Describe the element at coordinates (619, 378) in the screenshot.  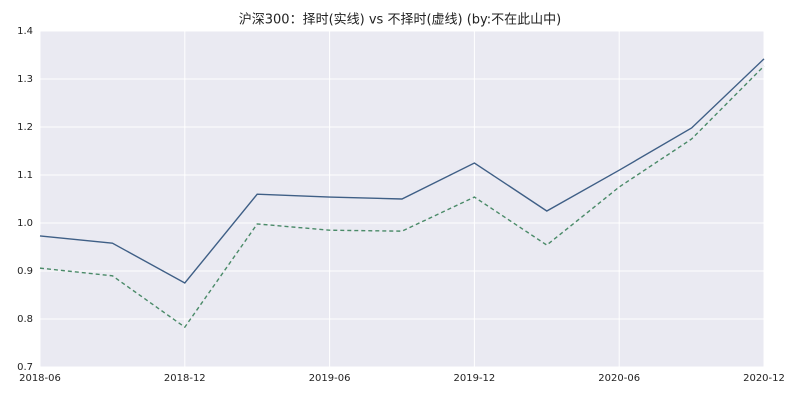
I see `x-tick-label: 2020-06` at that location.